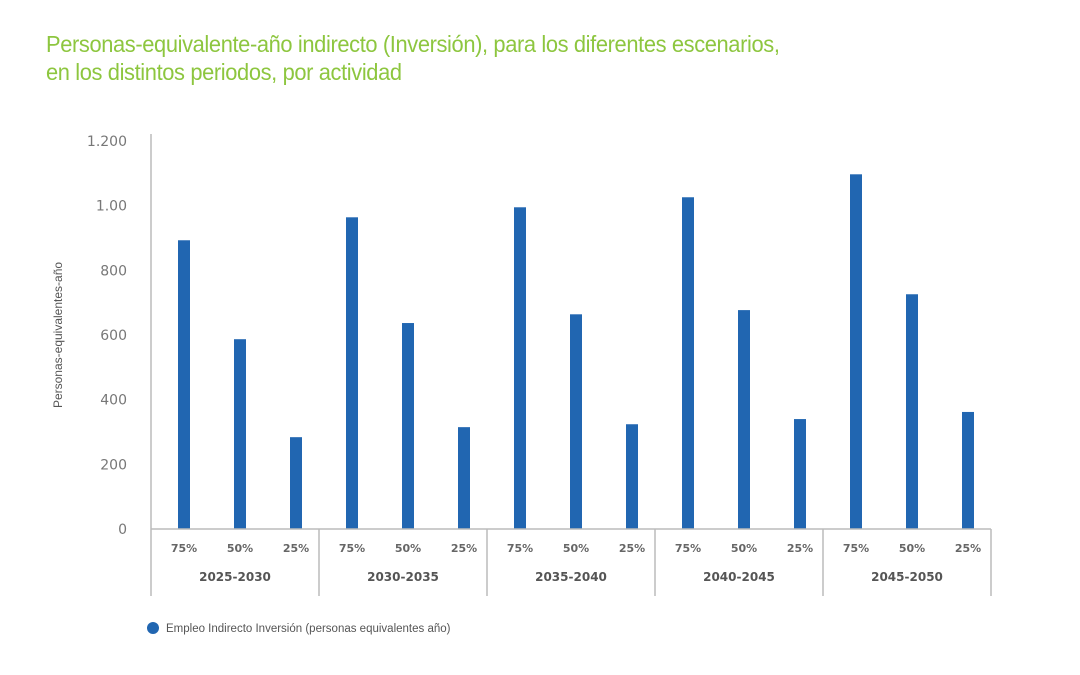 This screenshot has width=1080, height=675. Describe the element at coordinates (113, 465) in the screenshot. I see `y-tick-label: 200` at that location.